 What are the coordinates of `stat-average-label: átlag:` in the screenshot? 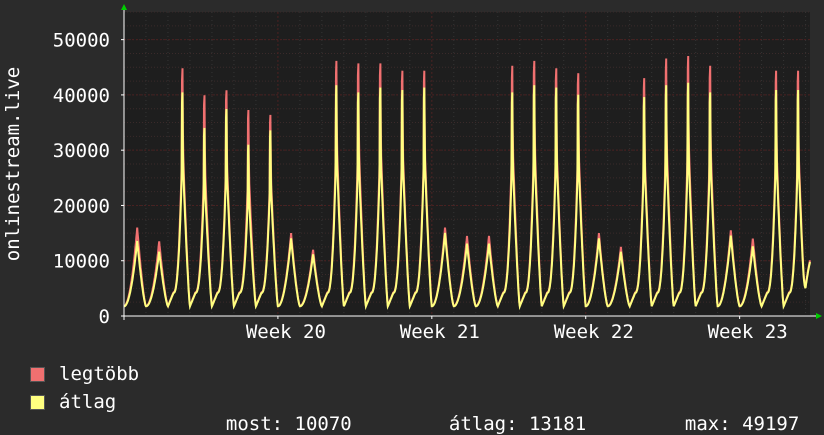 It's located at (483, 424).